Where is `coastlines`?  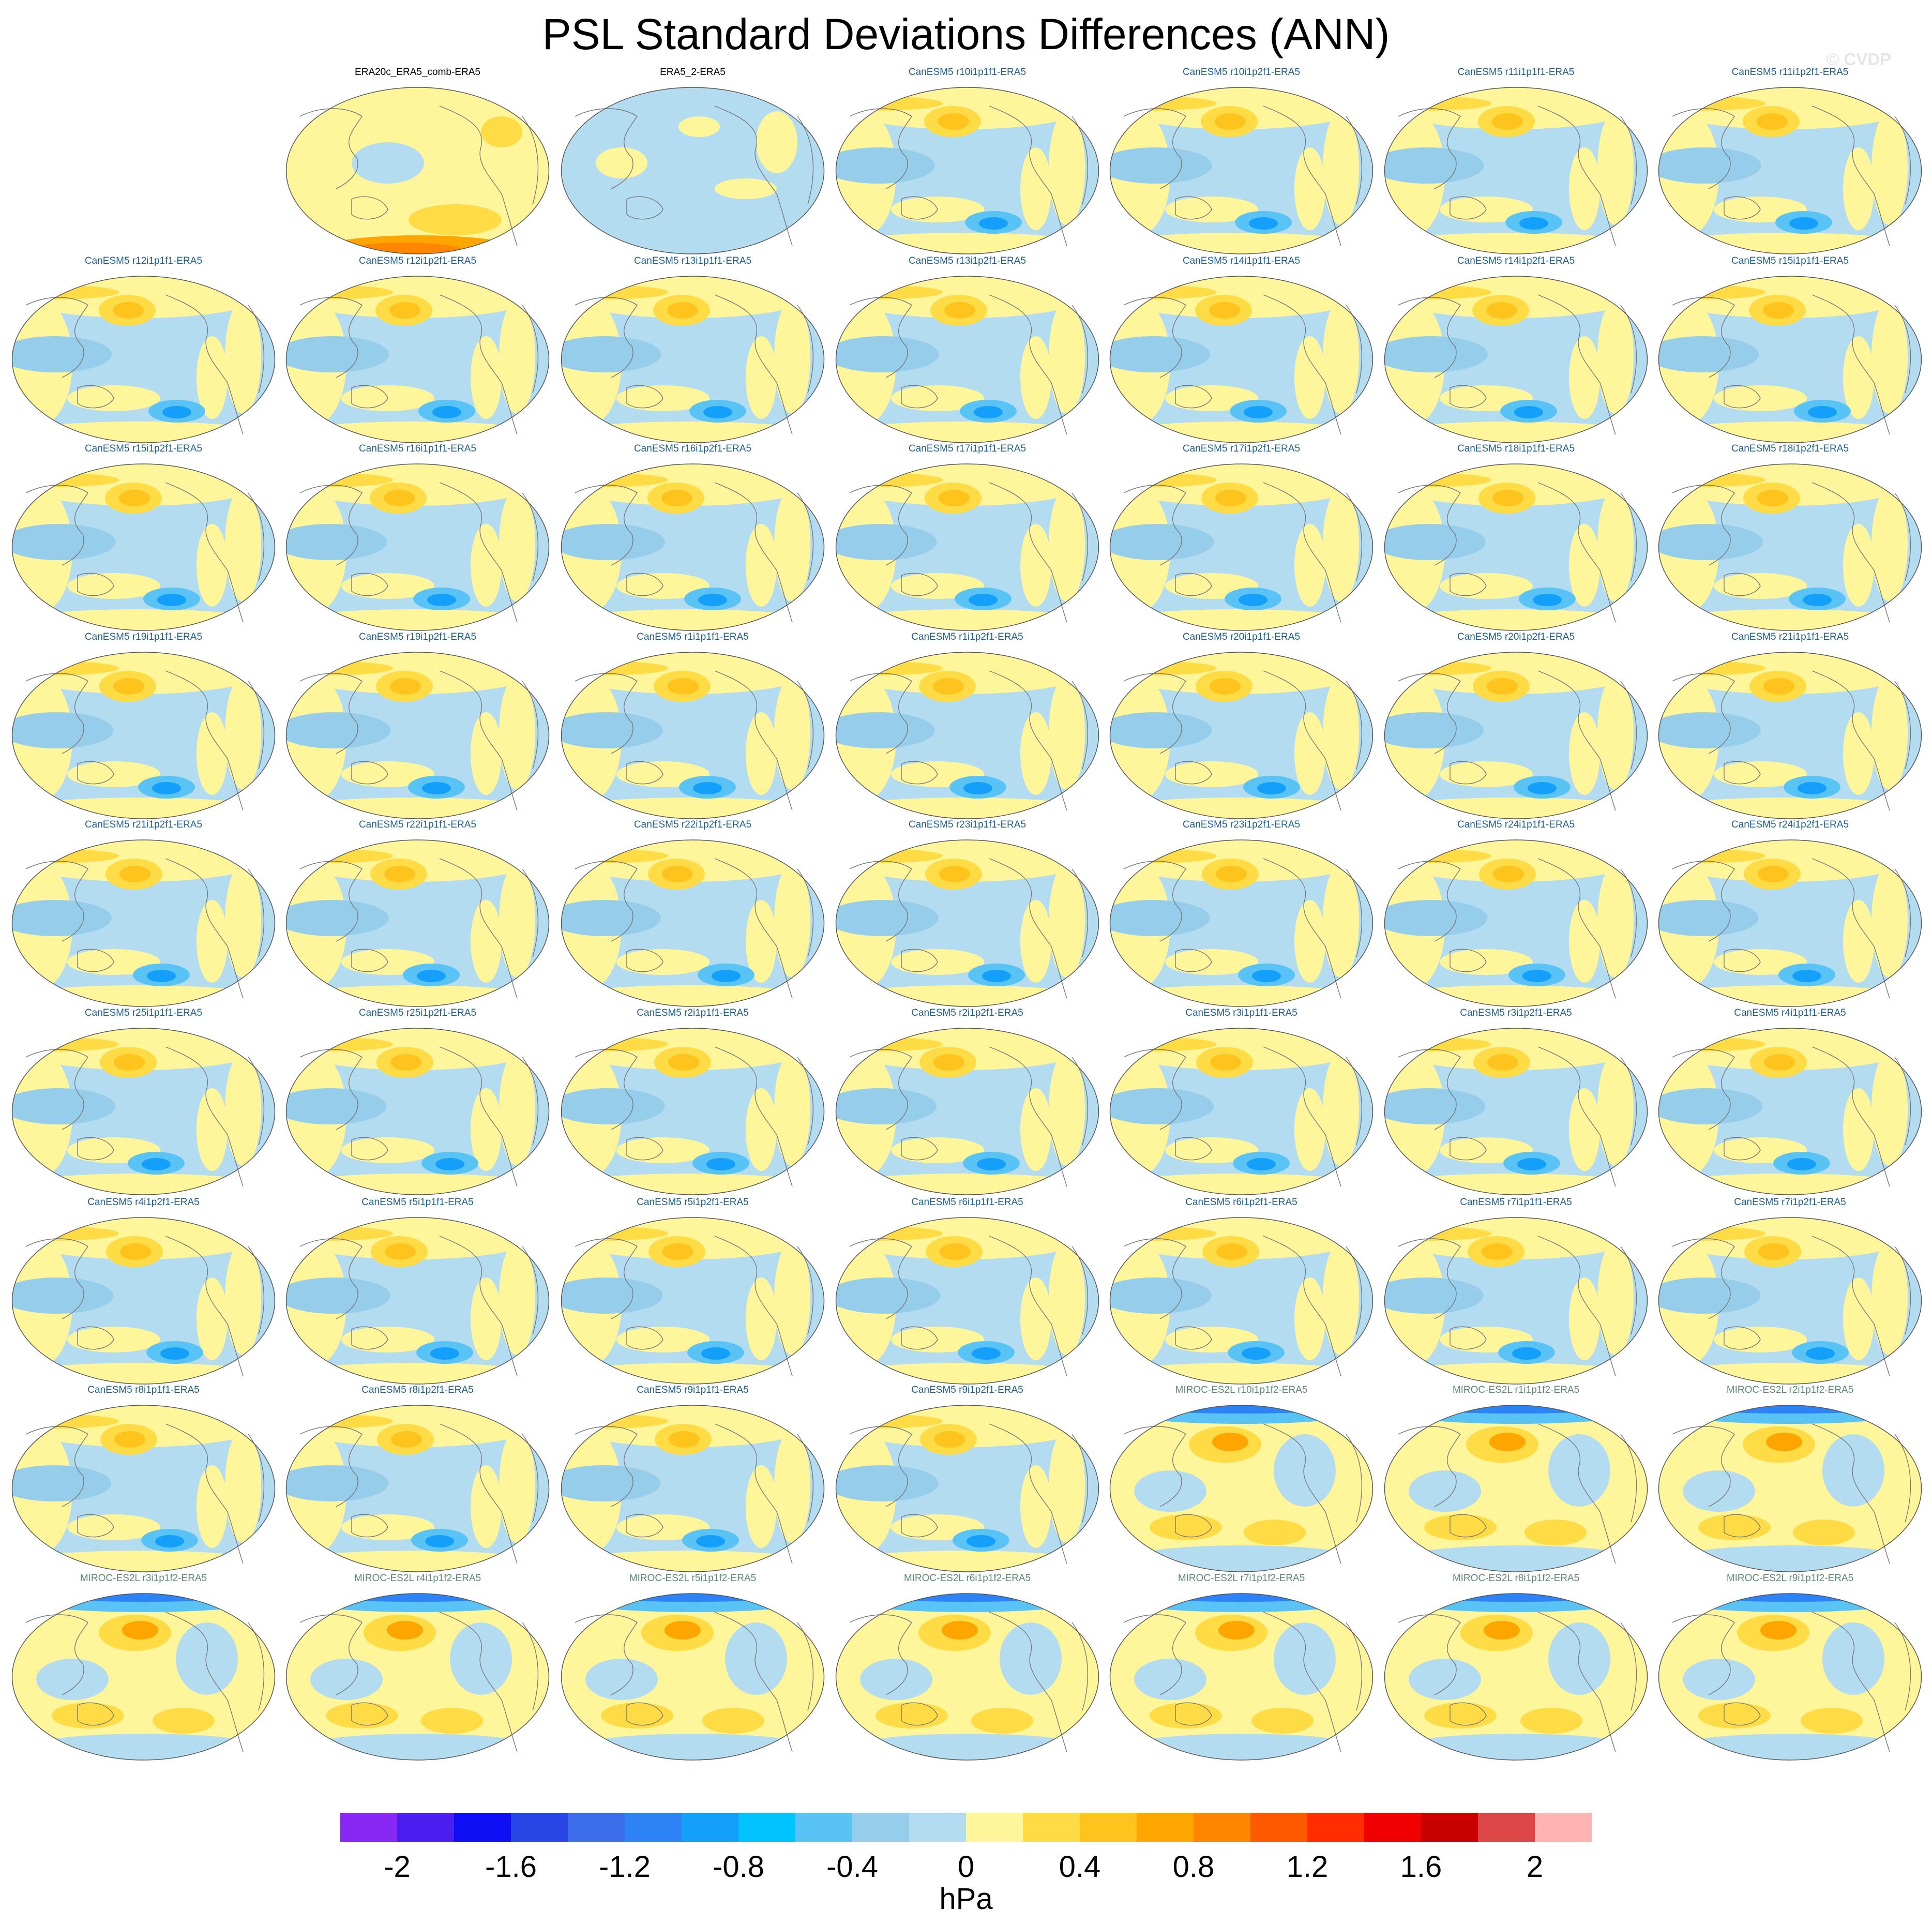
coastlines is located at coordinates (1517, 1493).